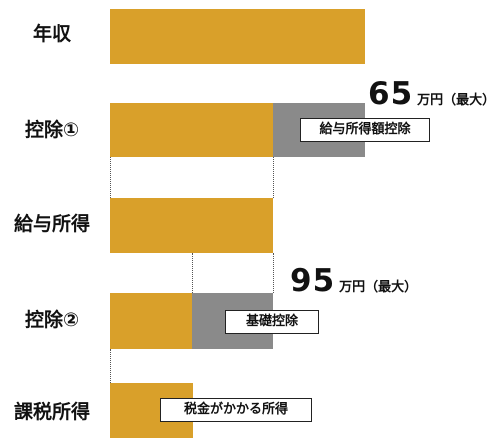 Image resolution: width=502 pixels, height=446 pixels. I want to click on row-label-deduction-1: 控除①, so click(52, 130).